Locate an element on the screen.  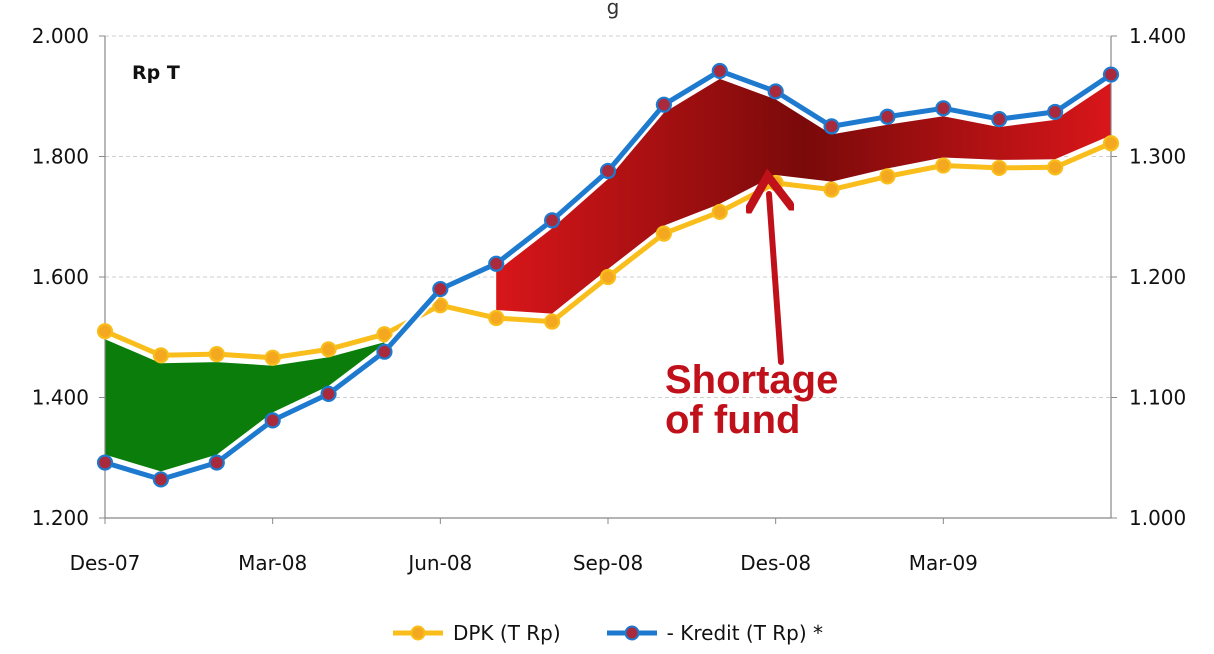
left-axis-tick-label: 2.000 is located at coordinates (60, 36).